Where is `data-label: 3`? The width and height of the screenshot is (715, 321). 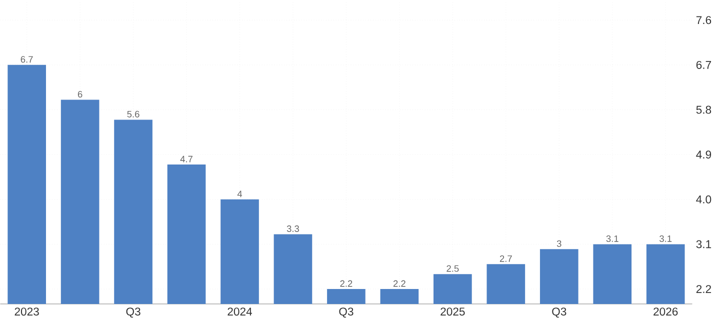 data-label: 3 is located at coordinates (559, 243).